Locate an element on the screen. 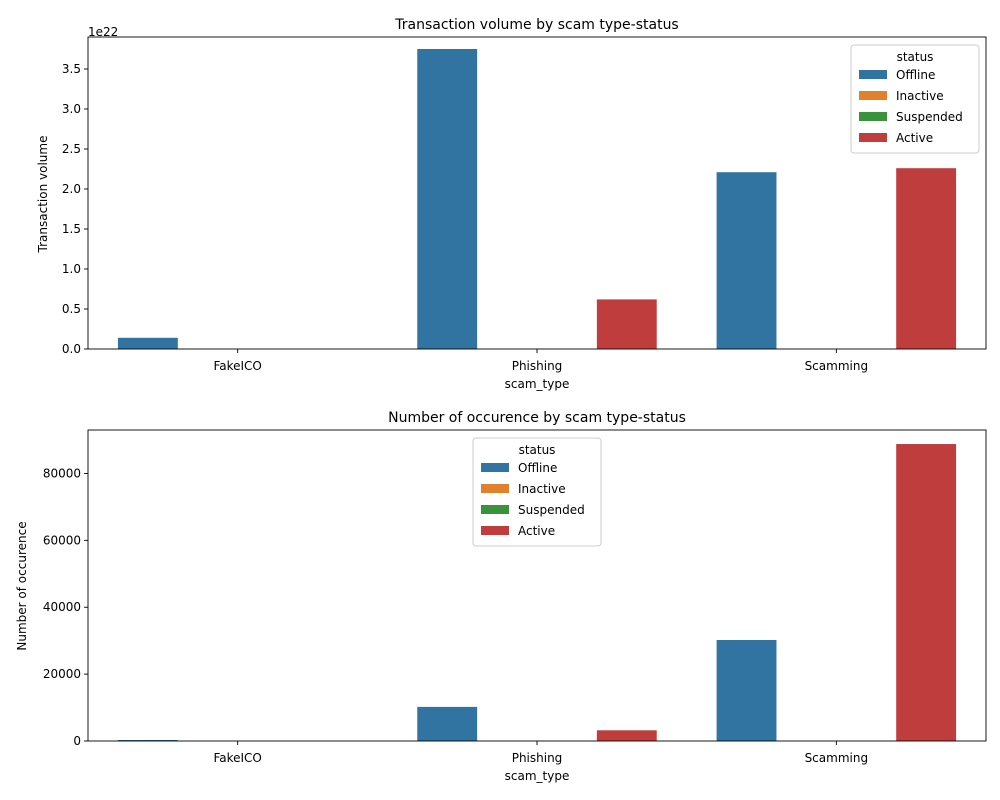  chart-2-xlabel: scam_type is located at coordinates (537, 776).